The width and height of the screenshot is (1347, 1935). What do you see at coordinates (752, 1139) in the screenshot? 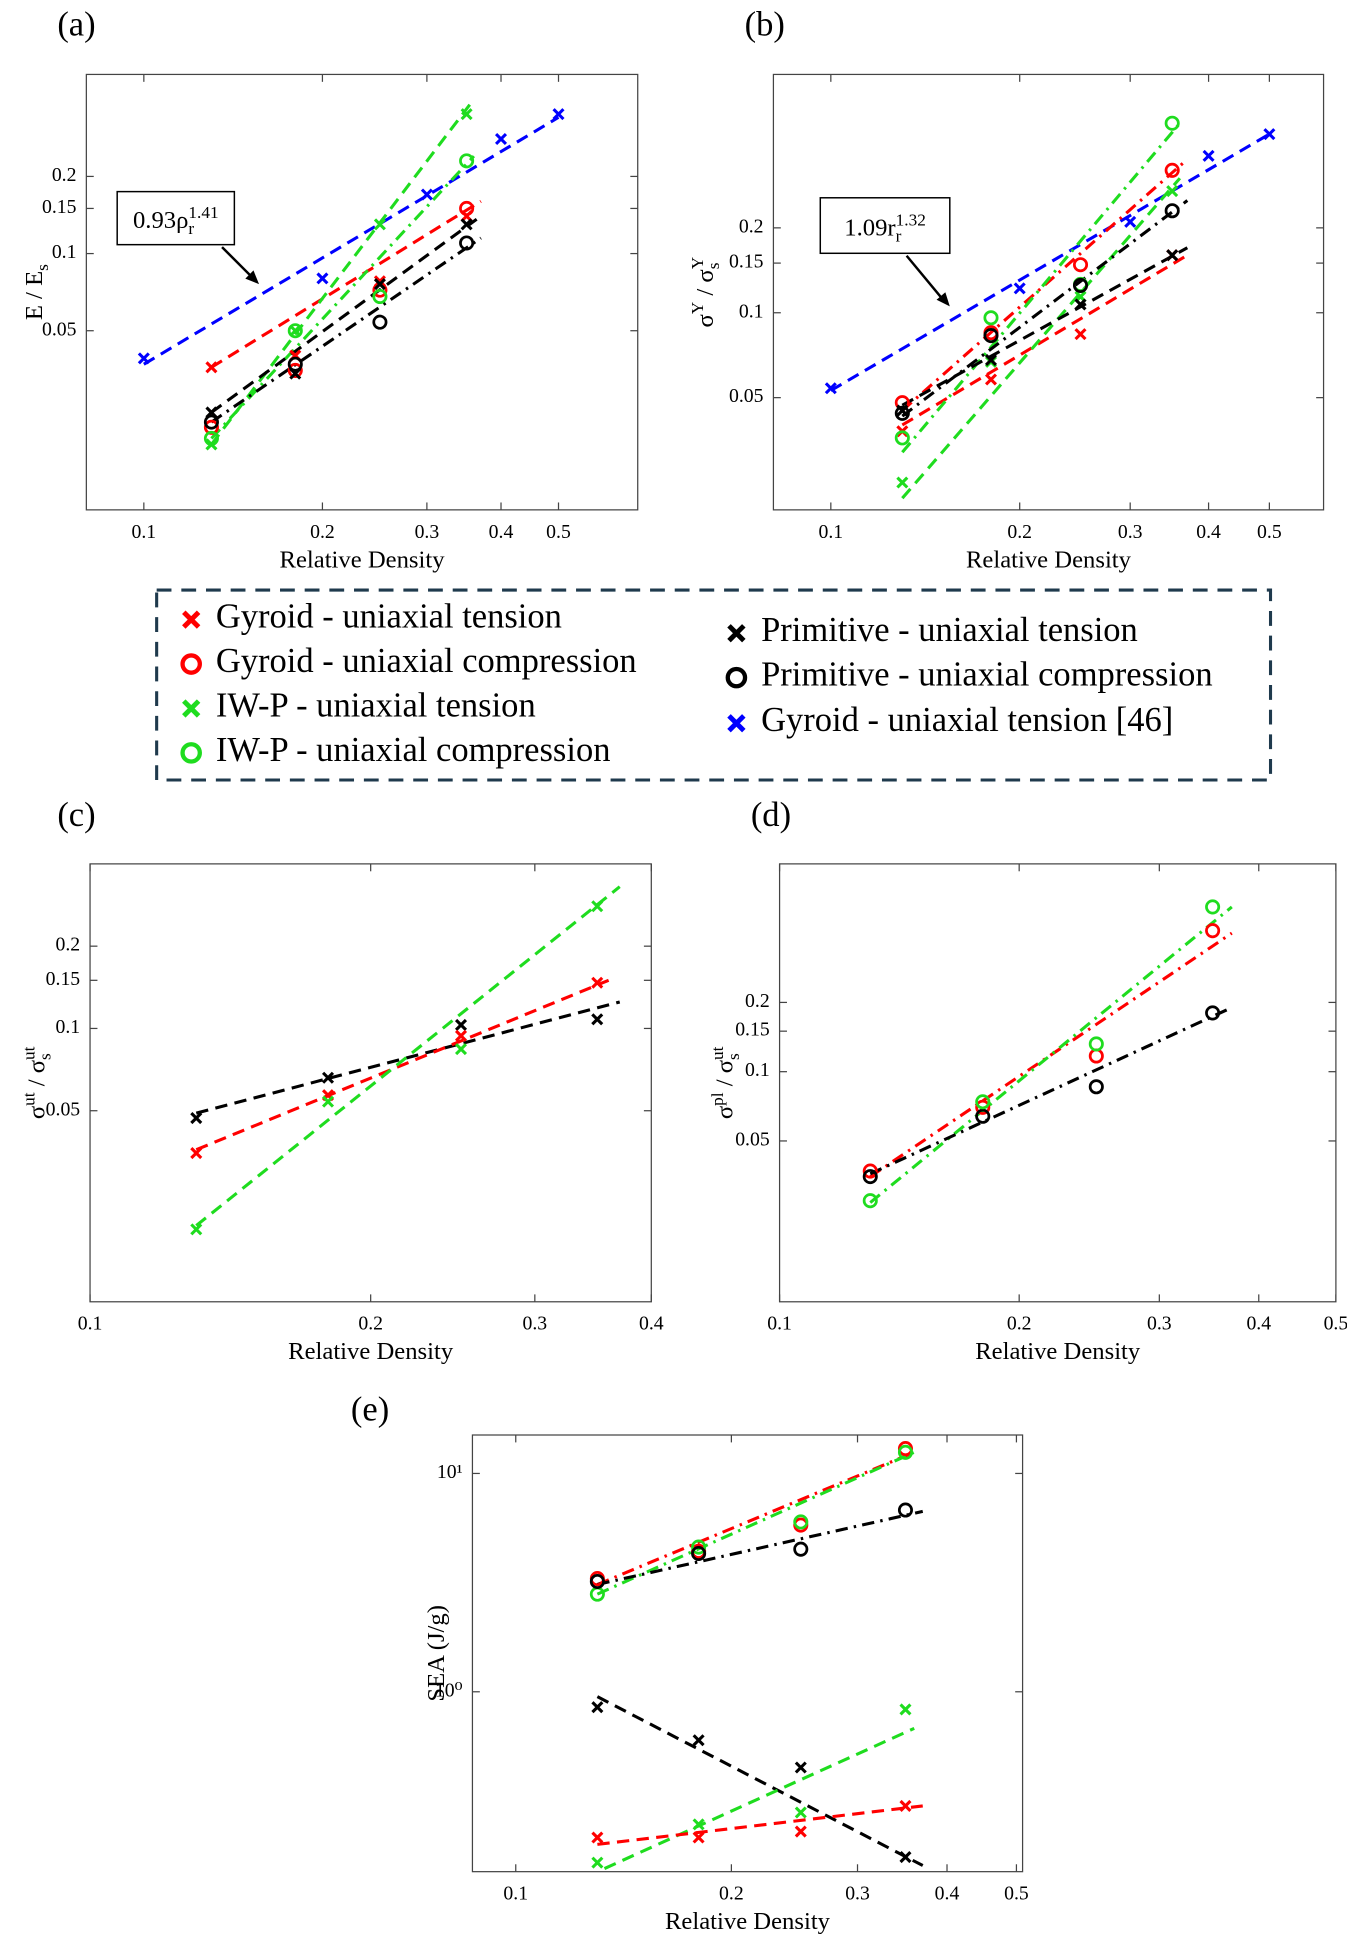
I see `y-tick-label: 0.05` at bounding box center [752, 1139].